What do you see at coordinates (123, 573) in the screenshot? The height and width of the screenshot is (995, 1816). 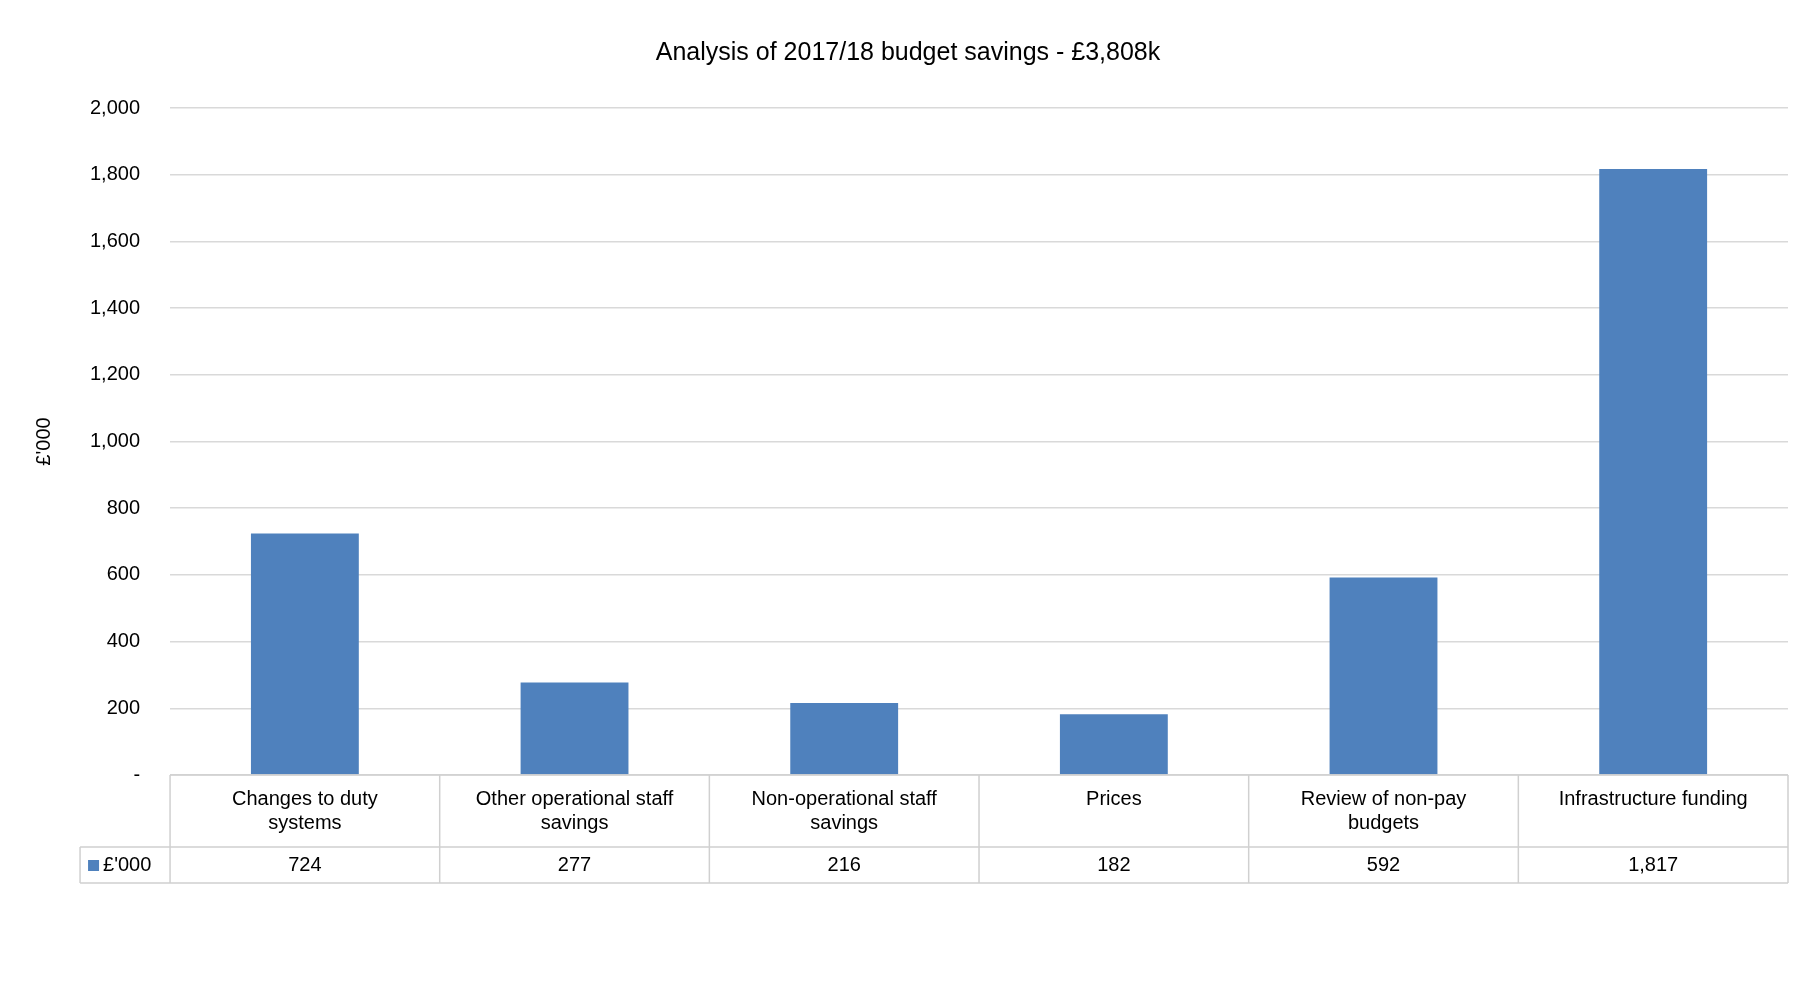 I see `y-tick-label: 600` at bounding box center [123, 573].